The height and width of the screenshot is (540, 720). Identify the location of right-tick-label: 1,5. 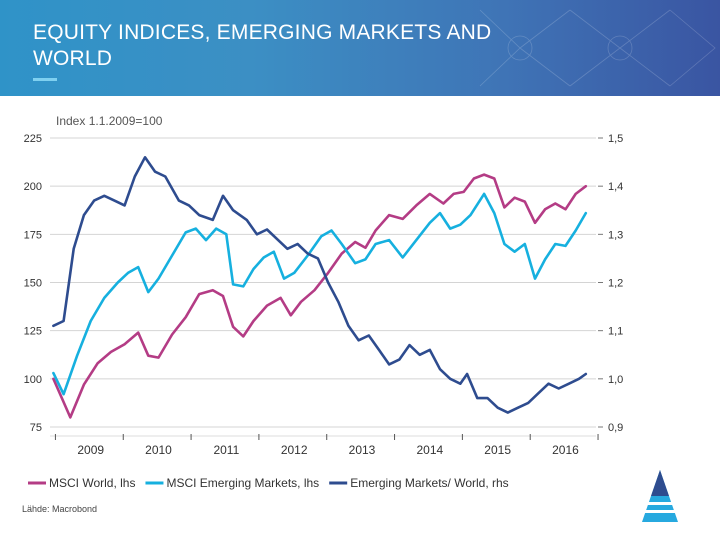
(615, 139).